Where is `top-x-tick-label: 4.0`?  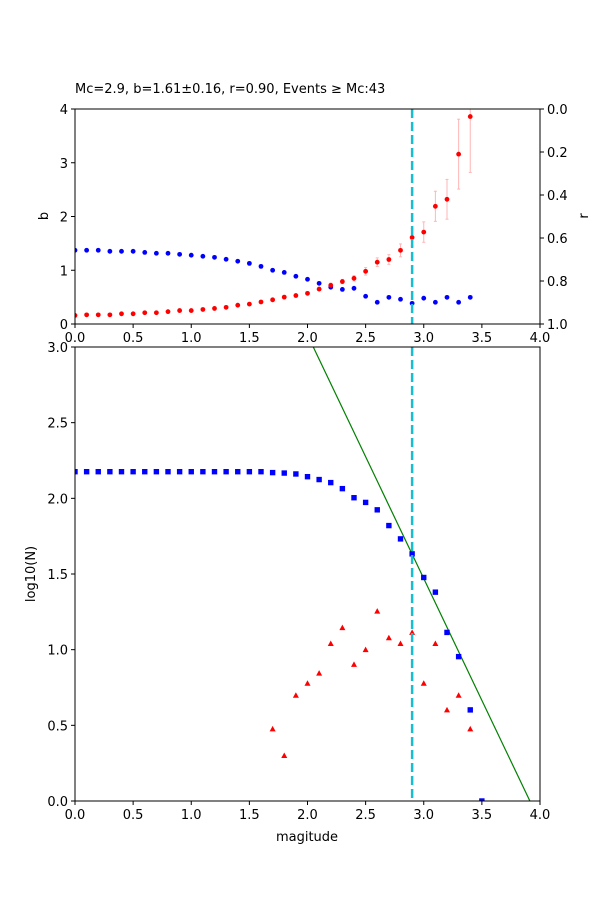 top-x-tick-label: 4.0 is located at coordinates (540, 338).